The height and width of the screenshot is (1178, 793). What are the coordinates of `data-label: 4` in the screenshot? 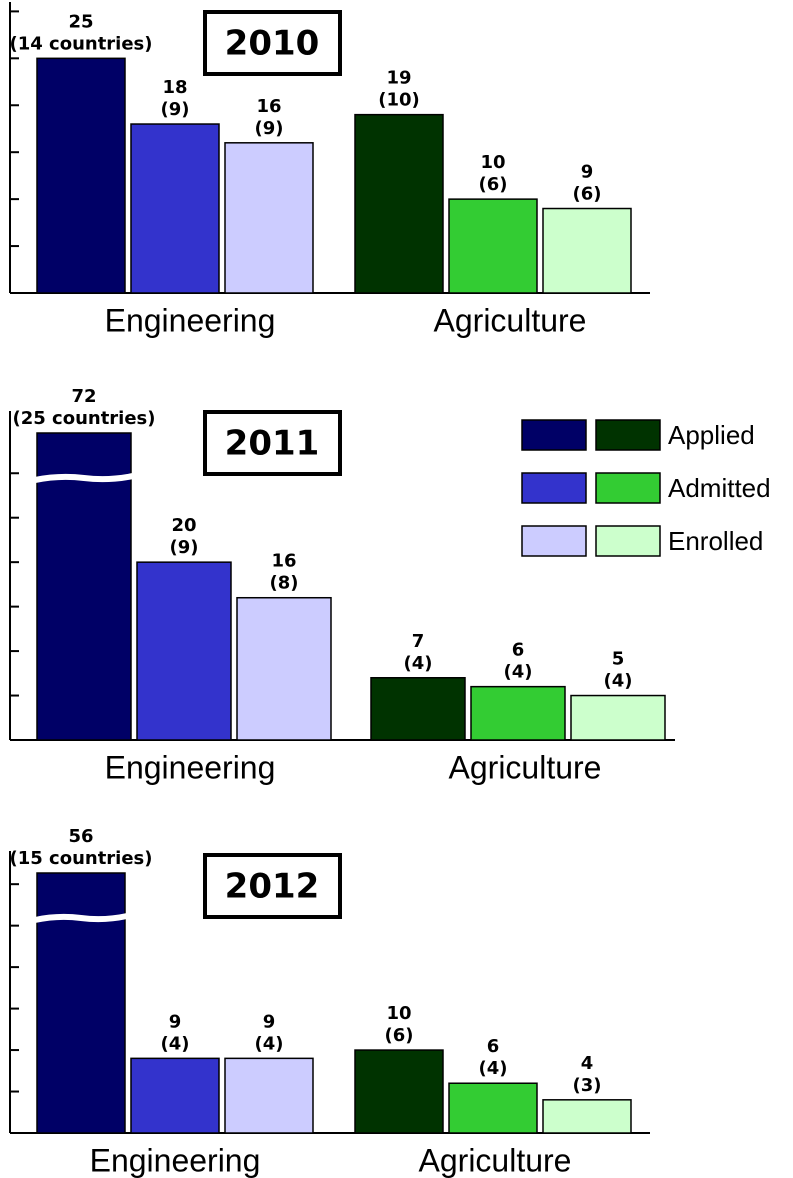 It's located at (587, 1063).